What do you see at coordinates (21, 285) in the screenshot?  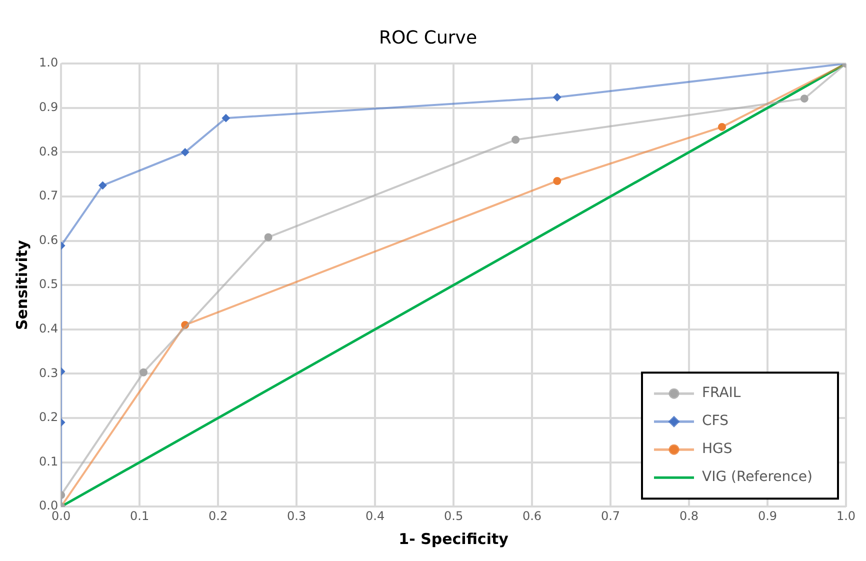 I see `y-axis-title: Sensitivity` at bounding box center [21, 285].